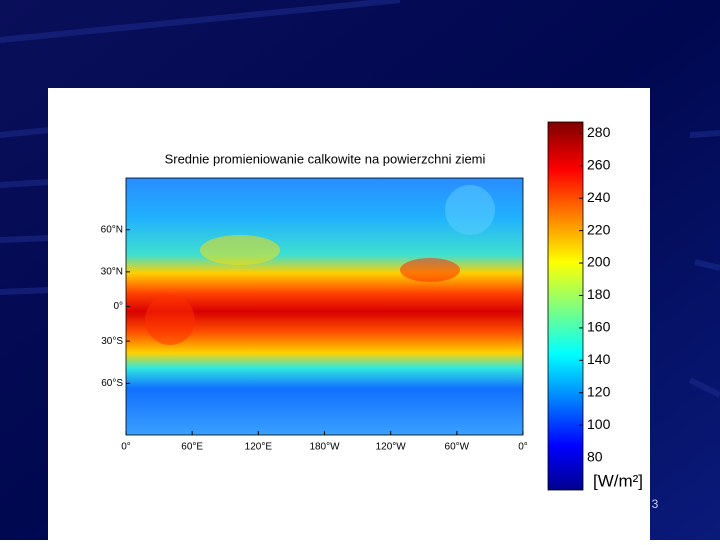 This screenshot has width=720, height=545. What do you see at coordinates (599, 197) in the screenshot?
I see `colorbar-tick-label: 240` at bounding box center [599, 197].